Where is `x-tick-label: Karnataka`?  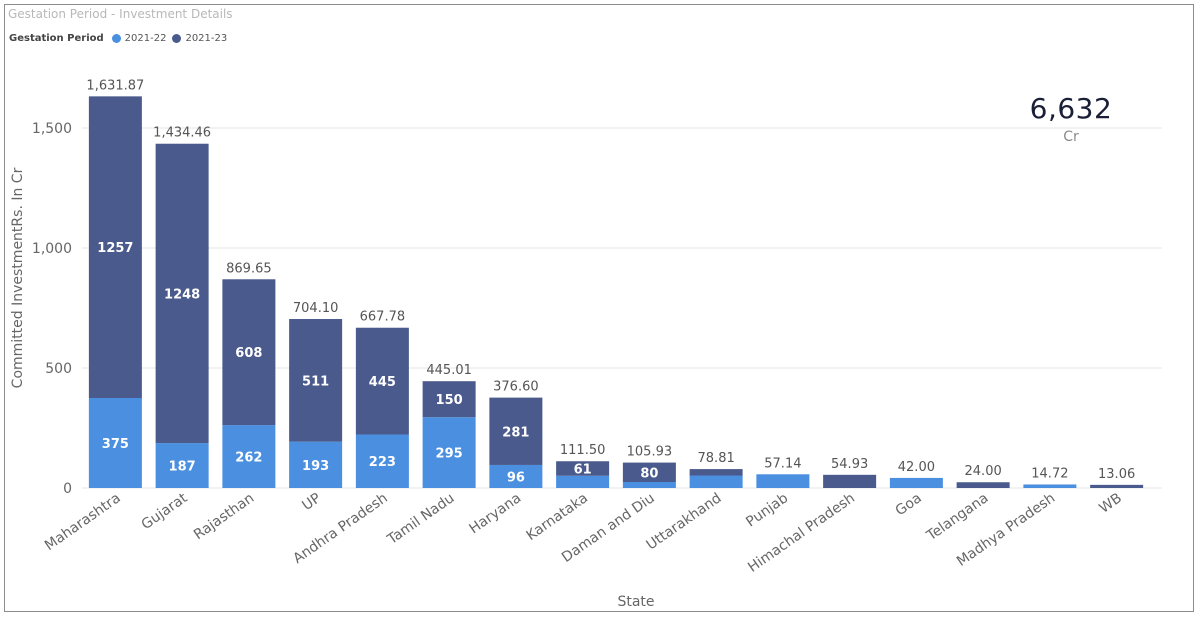
x-tick-label: Karnataka is located at coordinates (557, 517).